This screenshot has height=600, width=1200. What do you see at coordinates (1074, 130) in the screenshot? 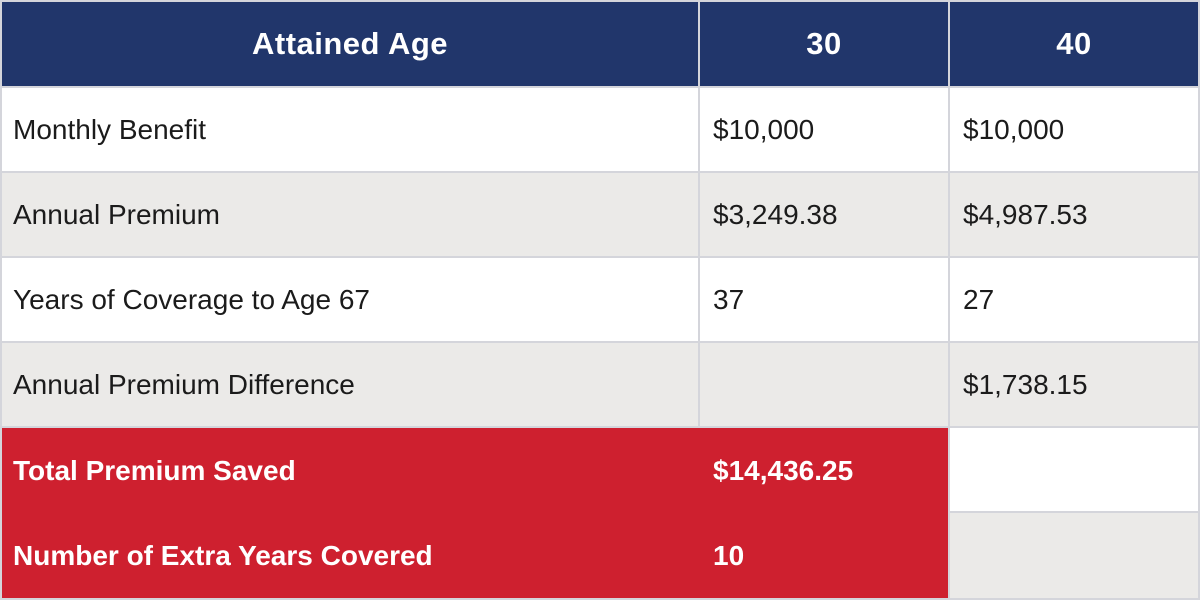
I see `cell-monthly-benefit-age40: $10,000` at bounding box center [1074, 130].